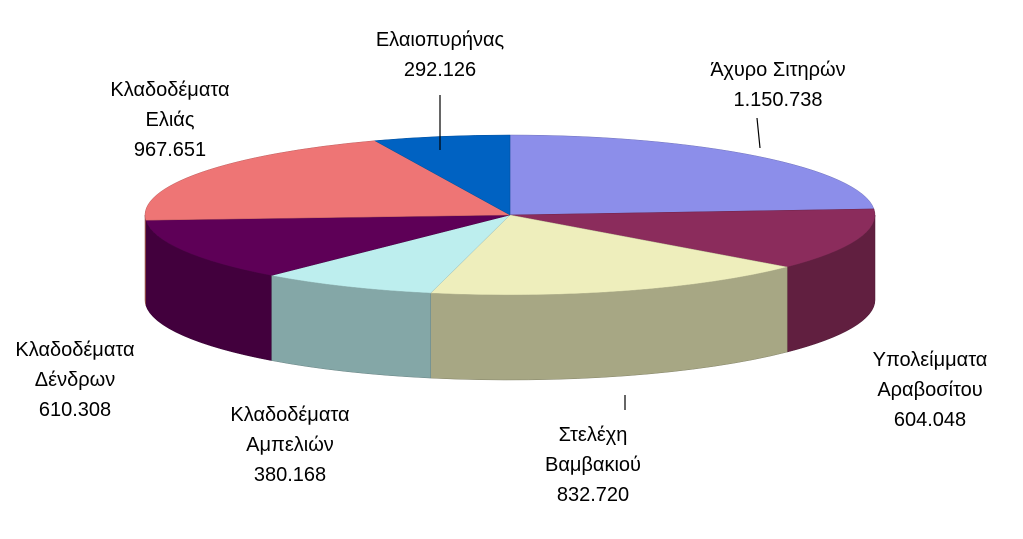 The width and height of the screenshot is (1023, 539). I want to click on leader-line, so click(758, 133).